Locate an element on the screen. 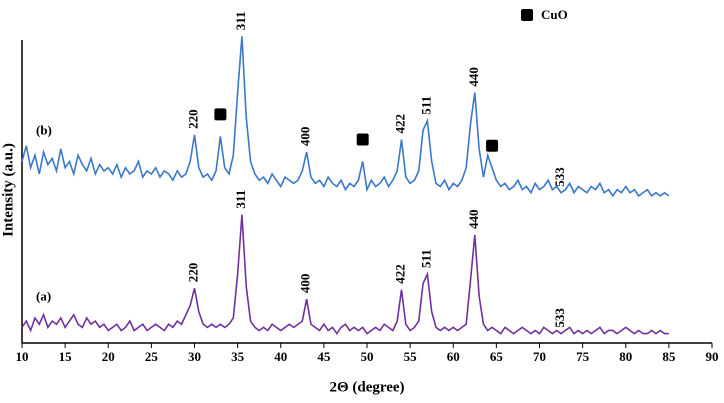 This screenshot has height=403, width=724. x-tick-label: 35 is located at coordinates (238, 356).